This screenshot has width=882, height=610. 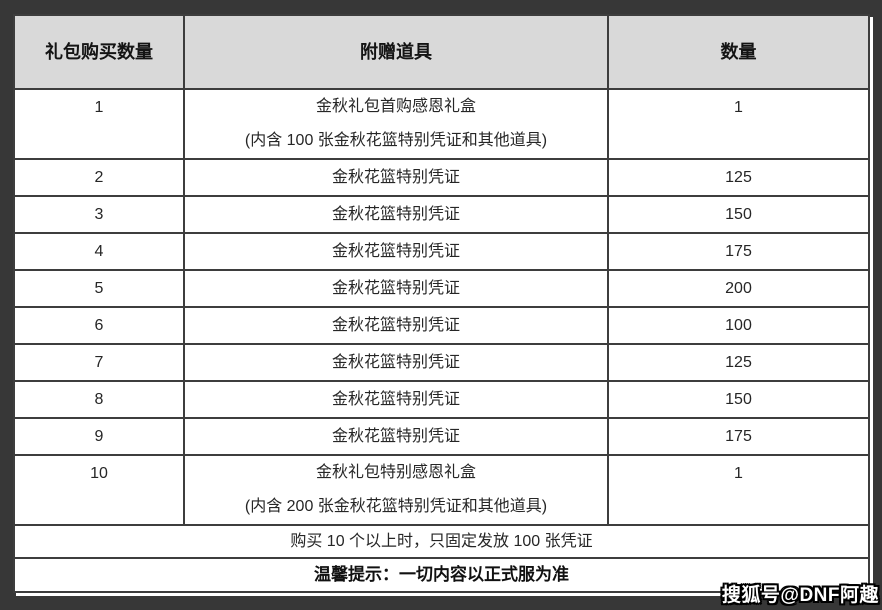 I want to click on col-header-purchase-count: 礼包购买数量, so click(x=99, y=52).